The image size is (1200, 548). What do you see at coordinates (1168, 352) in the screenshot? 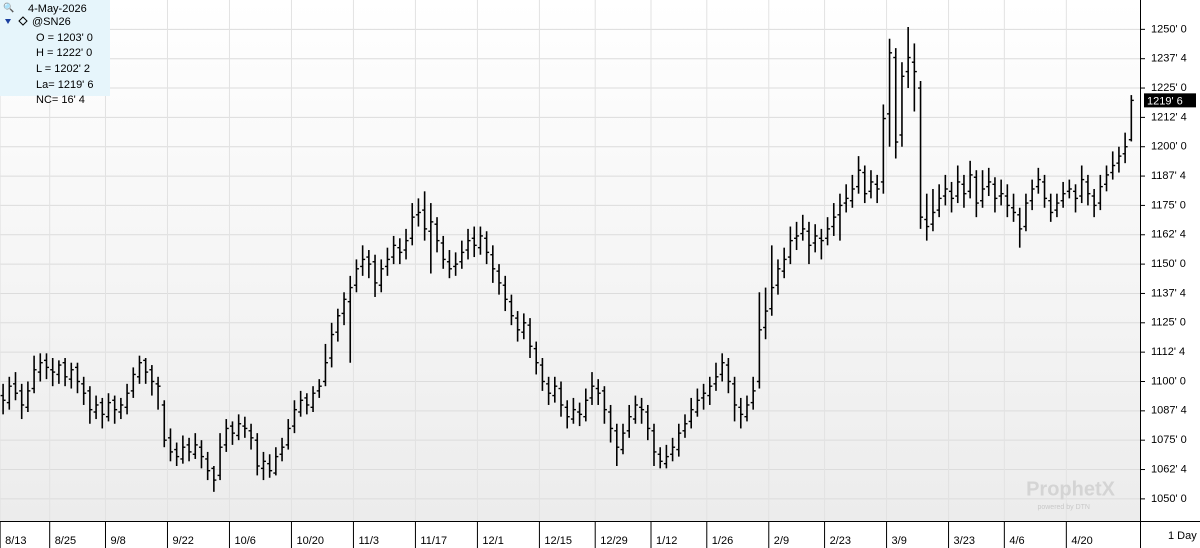
I see `y-tick-label: 1112' 4` at bounding box center [1168, 352].